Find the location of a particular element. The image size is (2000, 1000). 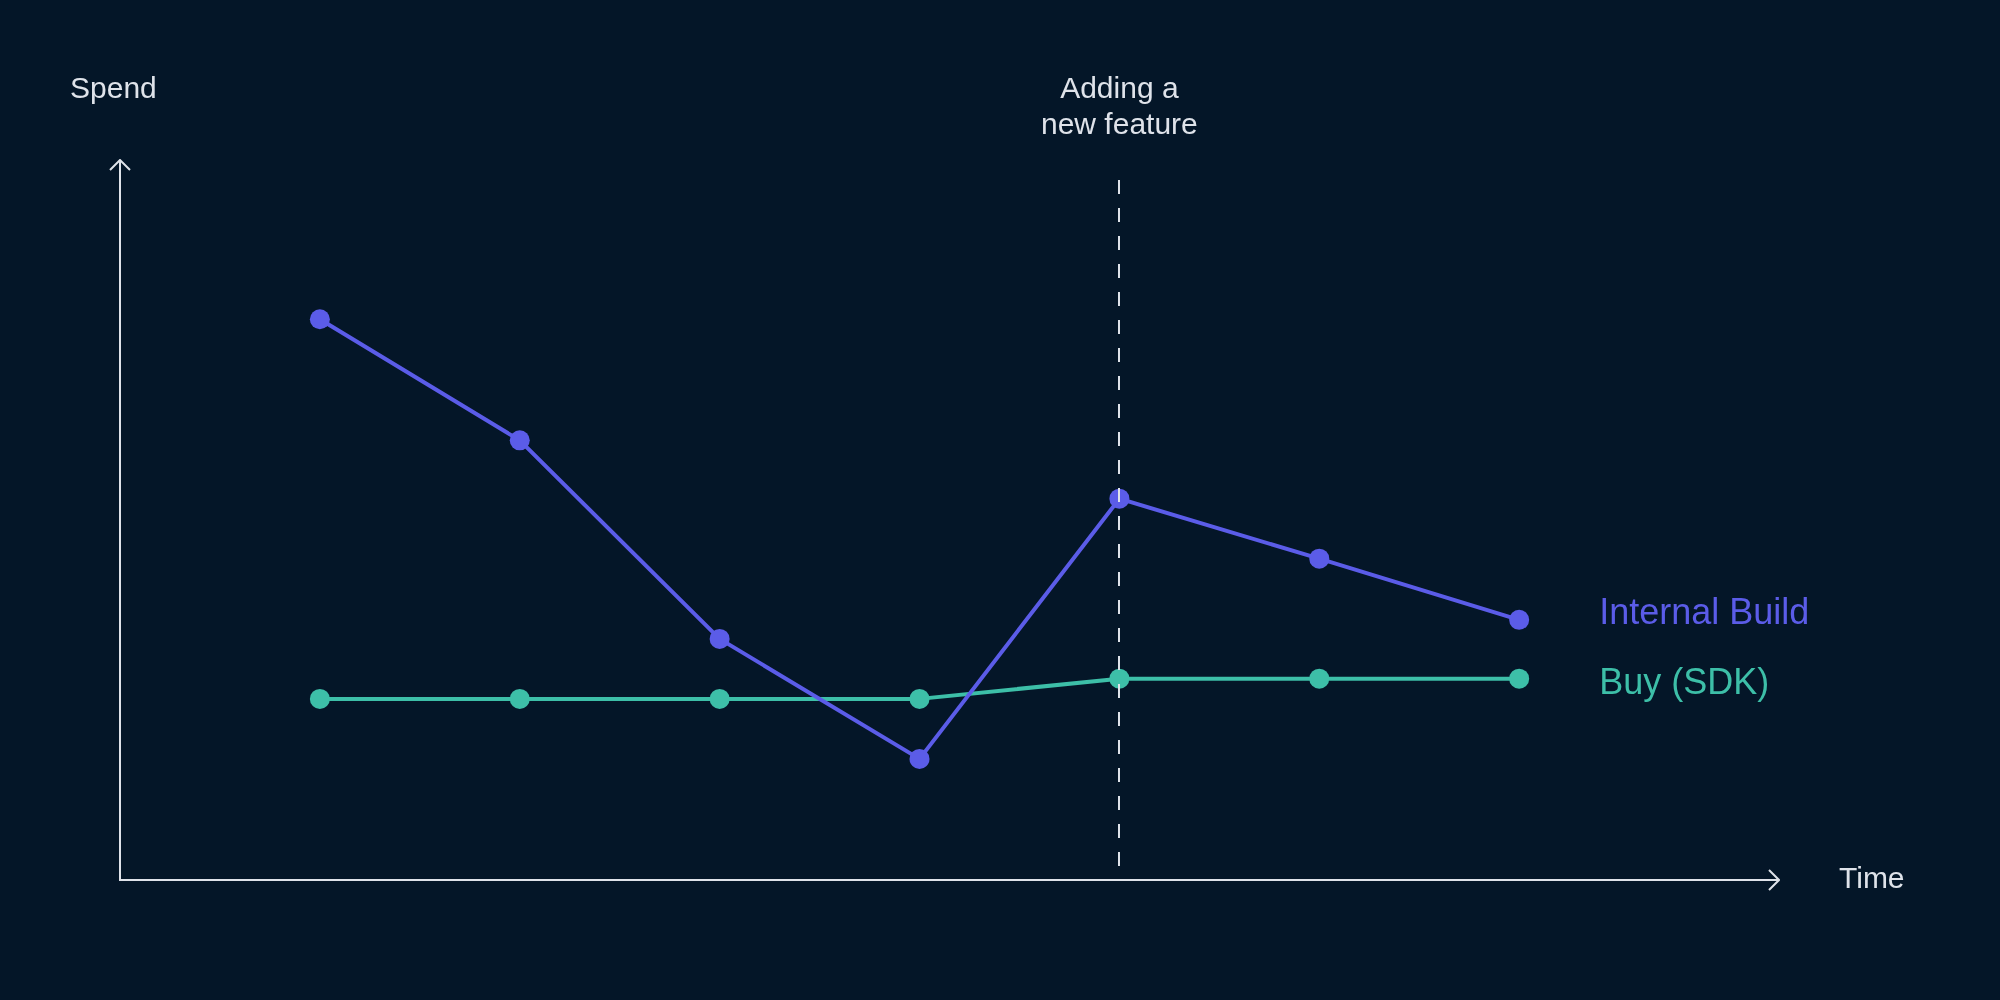

x-axis-title: Time is located at coordinates (1872, 878).